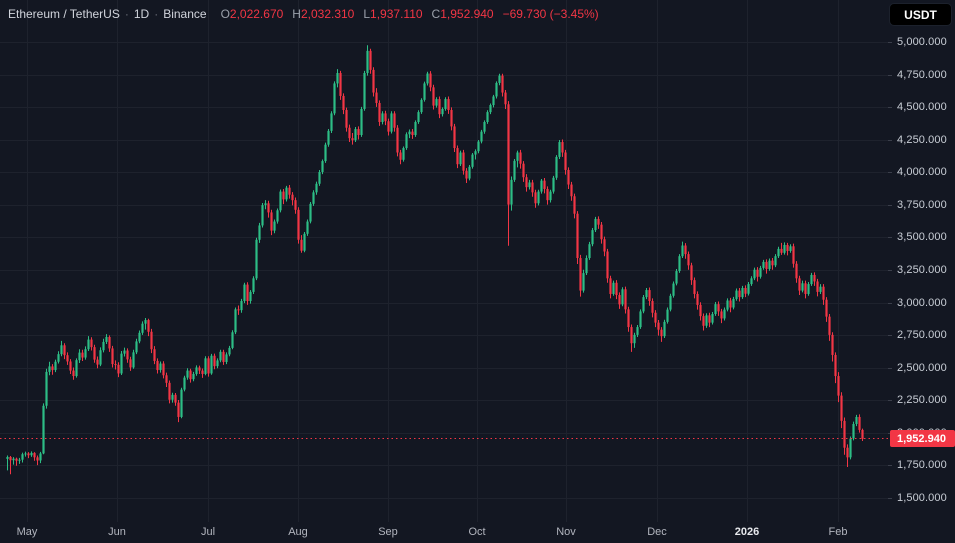  I want to click on price-axis-label: 3,750.000, so click(922, 205).